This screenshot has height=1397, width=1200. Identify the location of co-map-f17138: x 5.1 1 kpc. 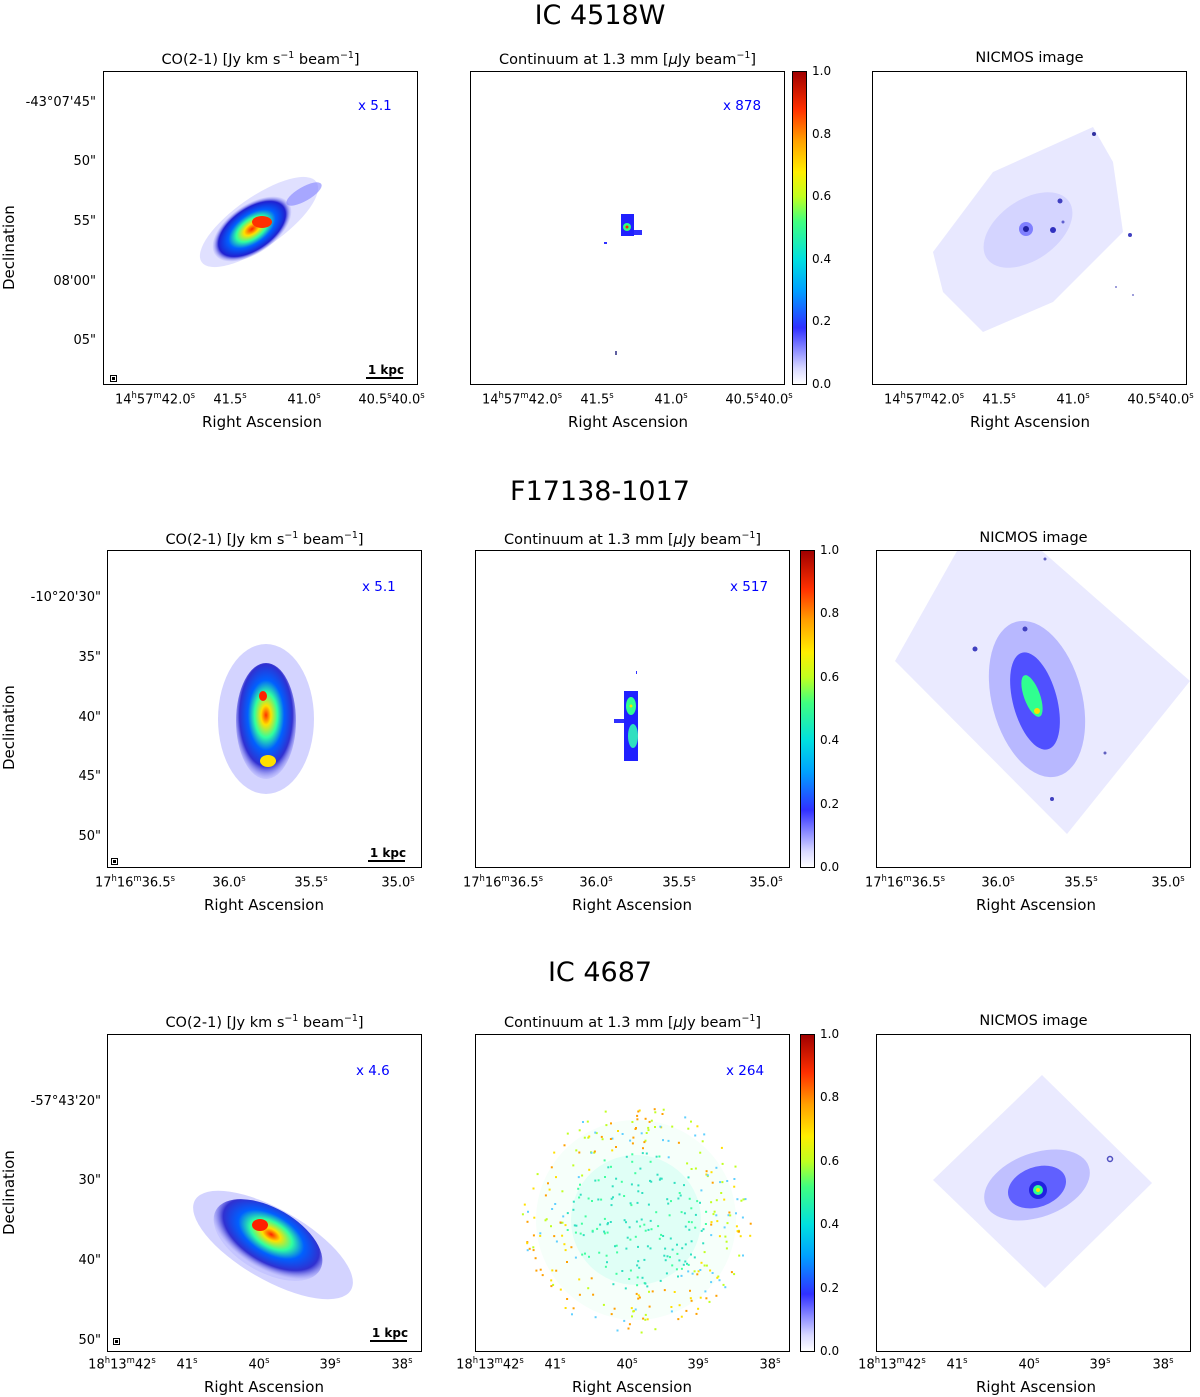
(264, 709).